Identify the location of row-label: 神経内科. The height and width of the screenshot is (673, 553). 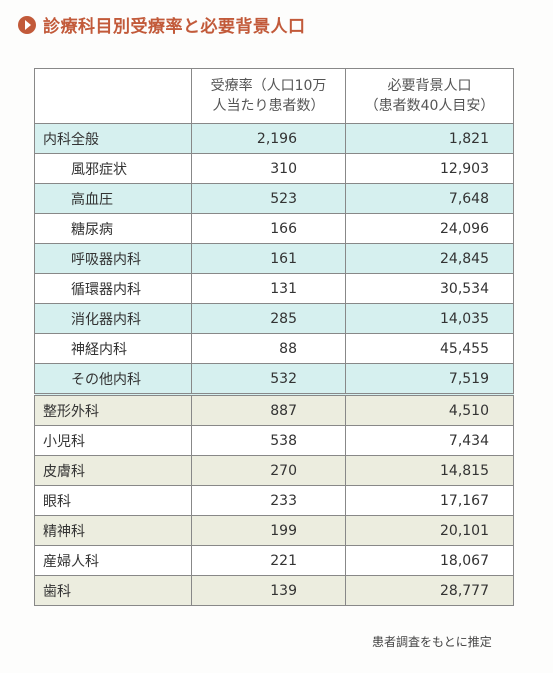
(113, 348).